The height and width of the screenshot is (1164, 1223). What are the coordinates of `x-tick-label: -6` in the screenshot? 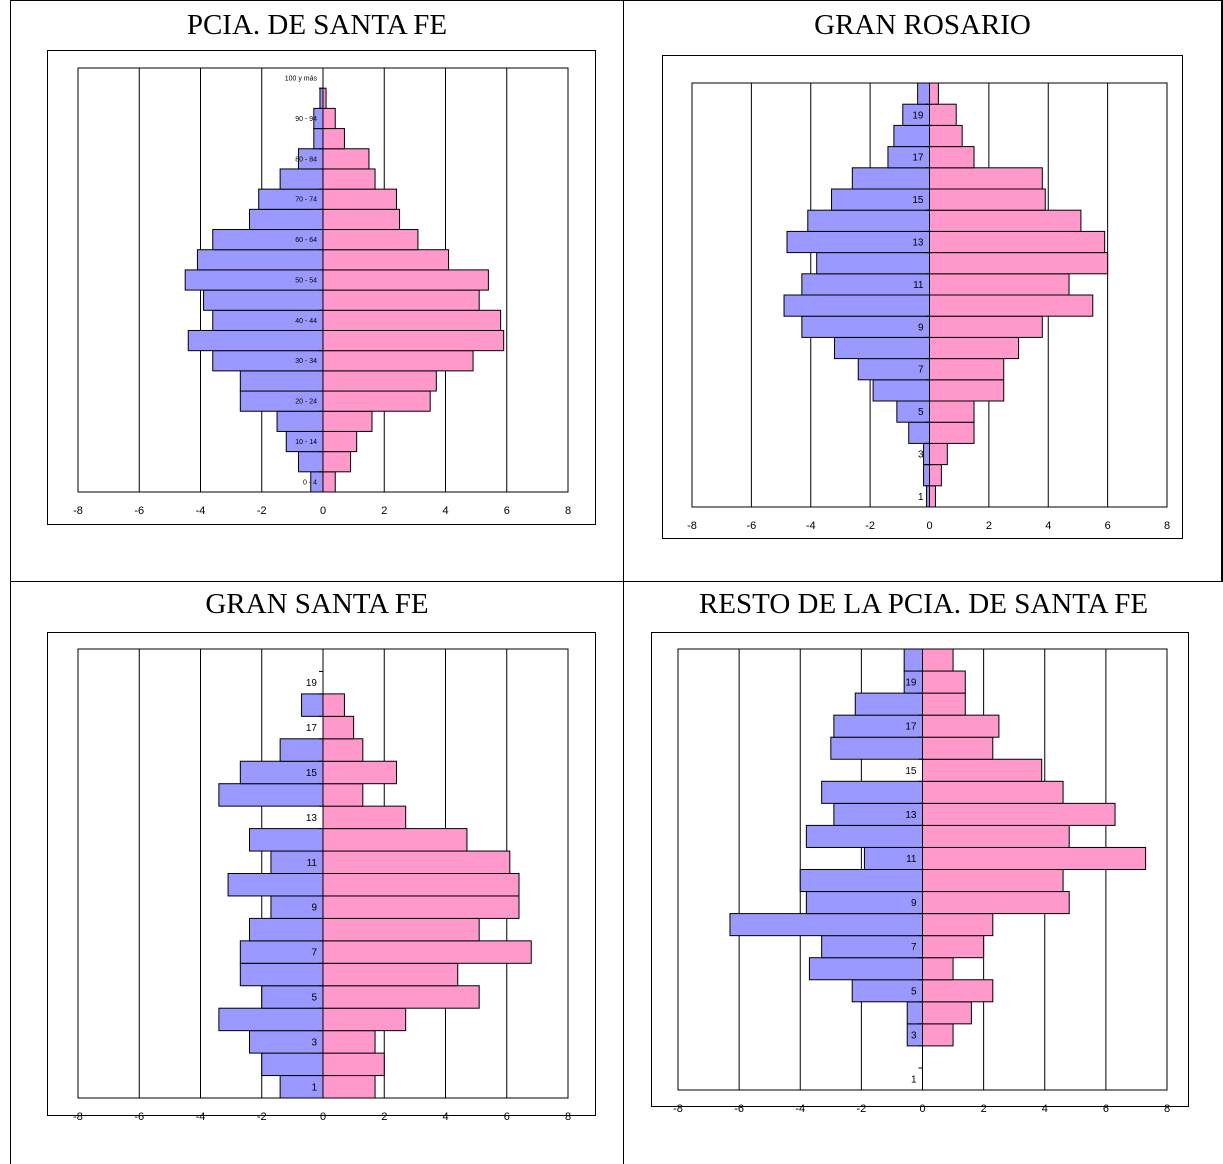 It's located at (139, 1117).